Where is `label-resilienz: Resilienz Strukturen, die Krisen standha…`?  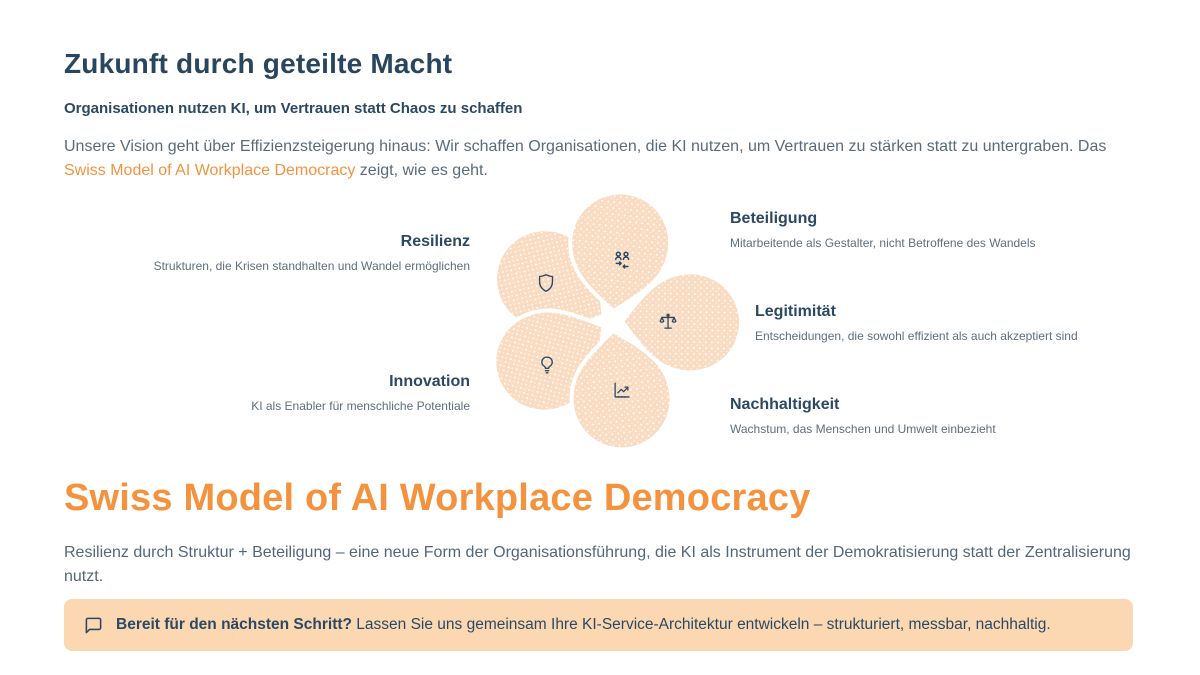 label-resilienz: Resilienz Strukturen, die Krisen standha… is located at coordinates (312, 252).